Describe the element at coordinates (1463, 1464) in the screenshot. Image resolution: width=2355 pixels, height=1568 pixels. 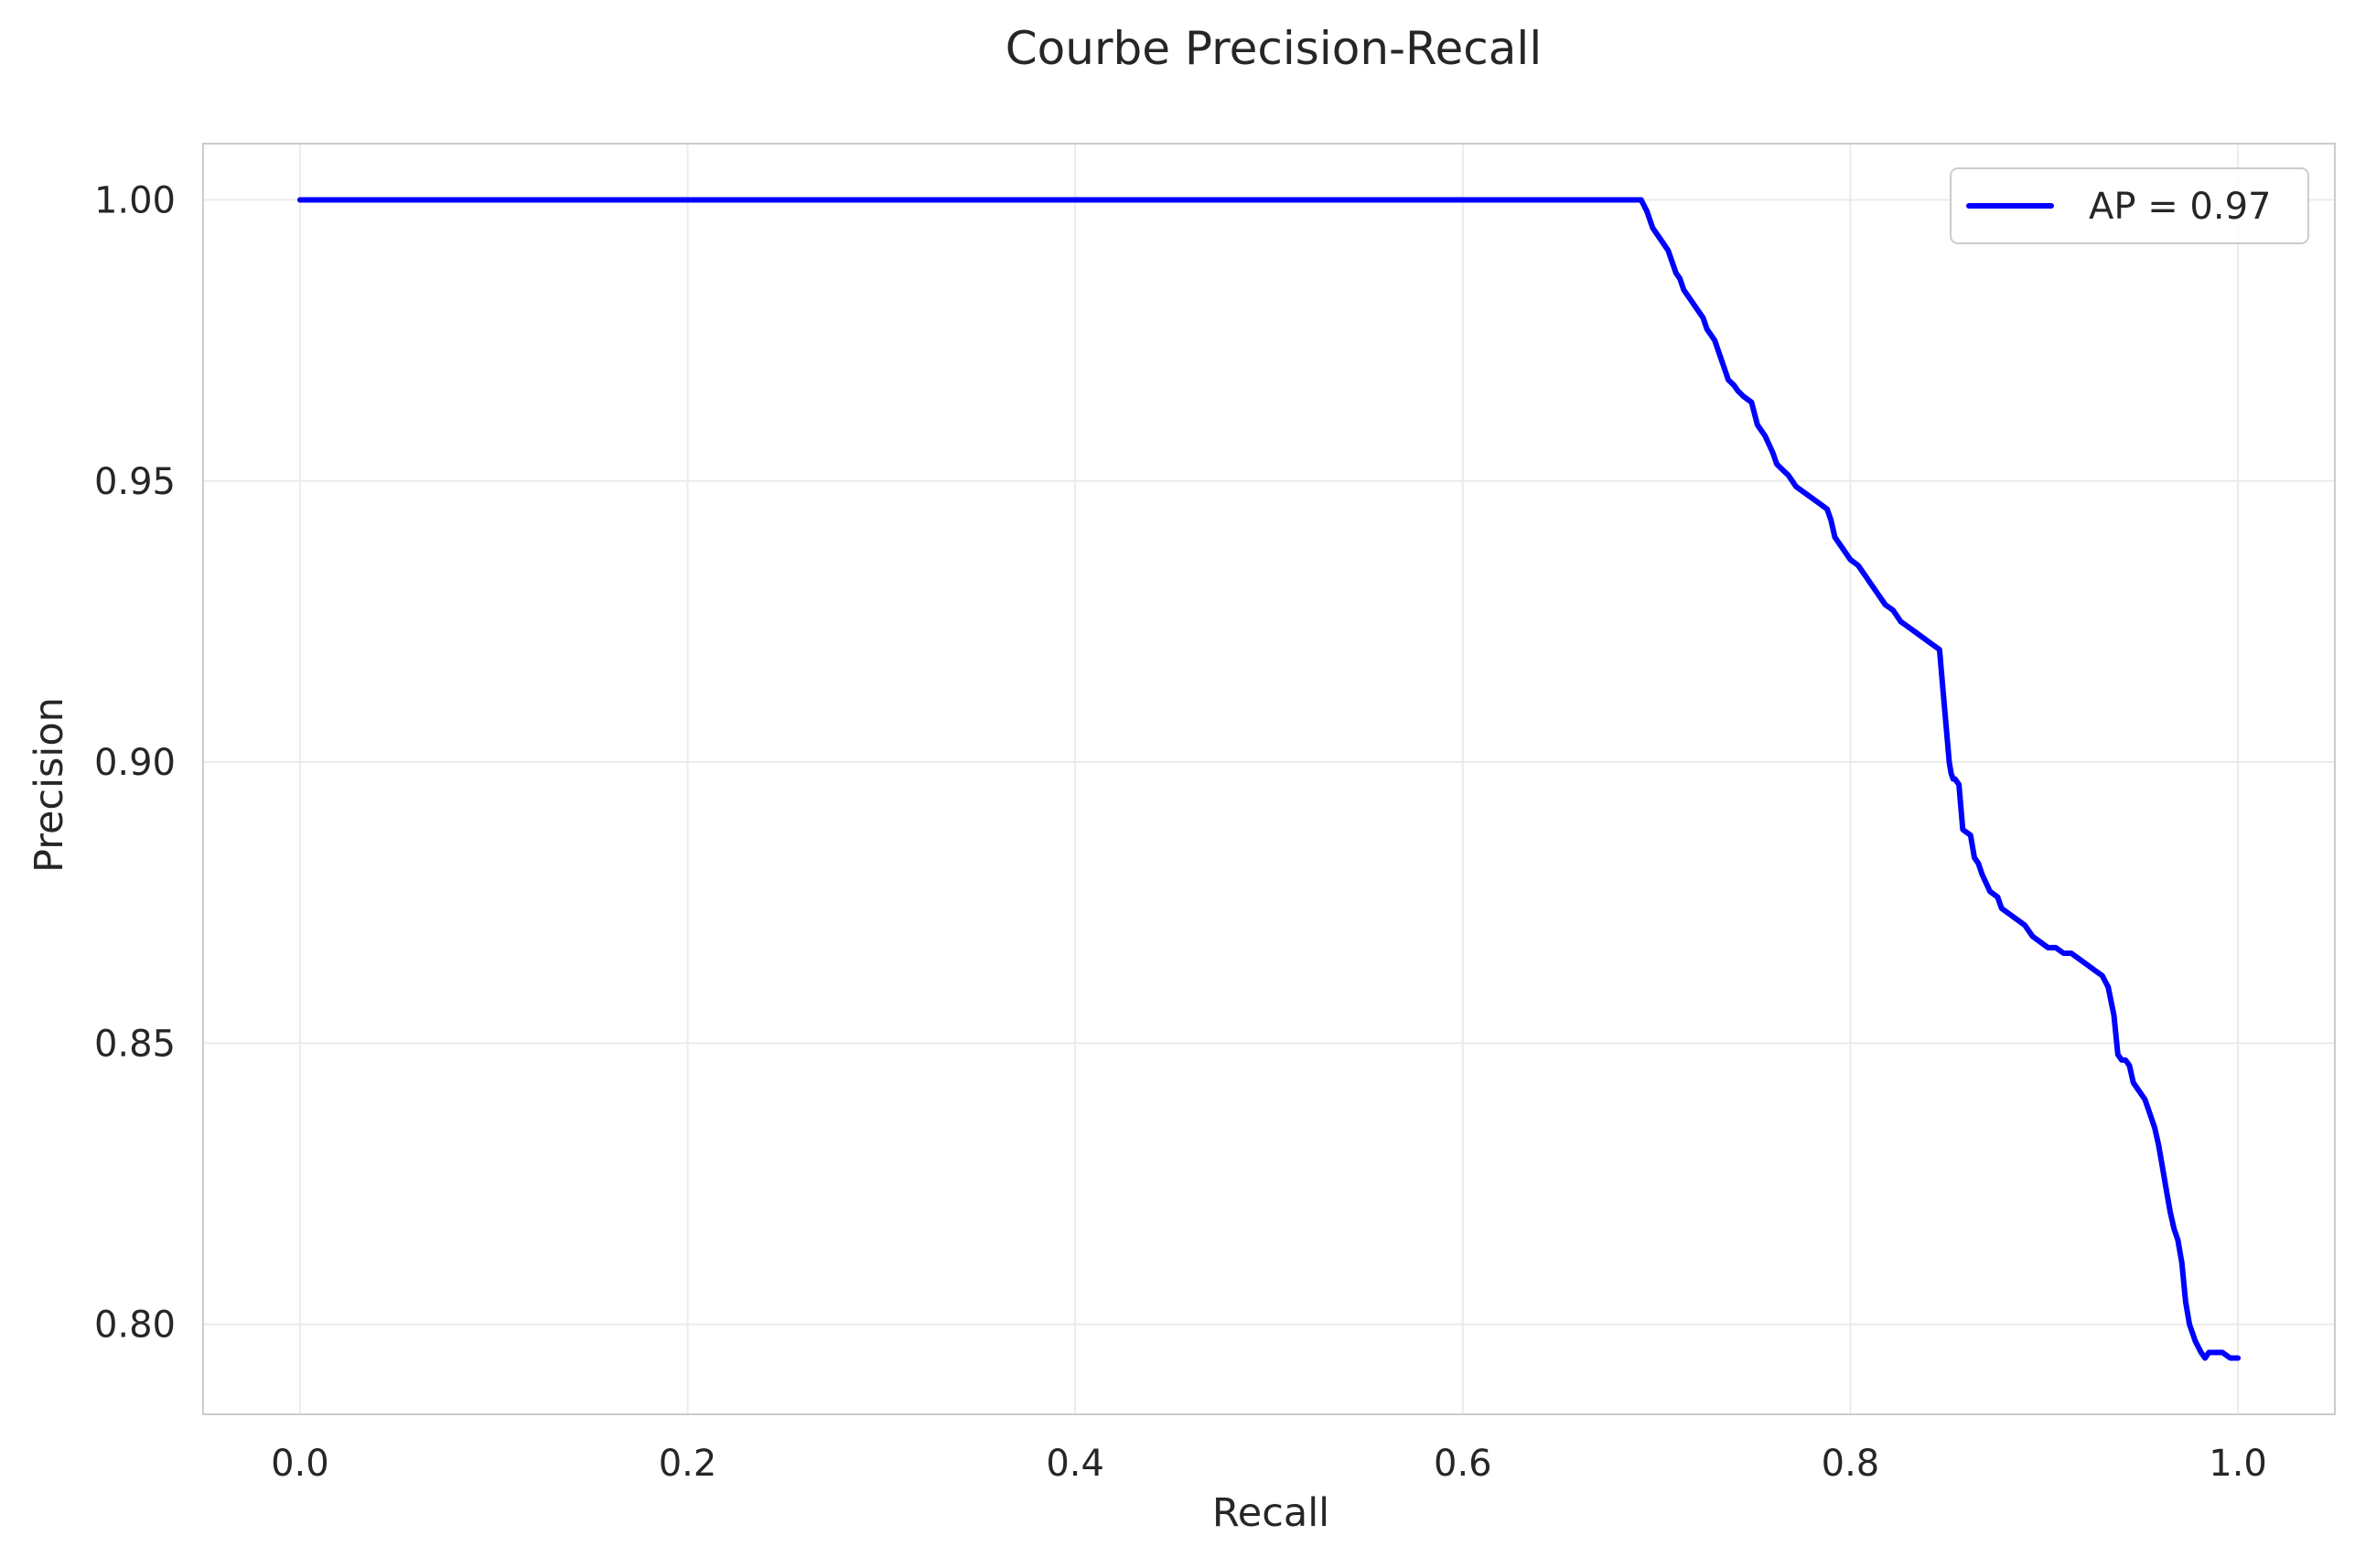
I see `x-tick-label: 0.6` at that location.